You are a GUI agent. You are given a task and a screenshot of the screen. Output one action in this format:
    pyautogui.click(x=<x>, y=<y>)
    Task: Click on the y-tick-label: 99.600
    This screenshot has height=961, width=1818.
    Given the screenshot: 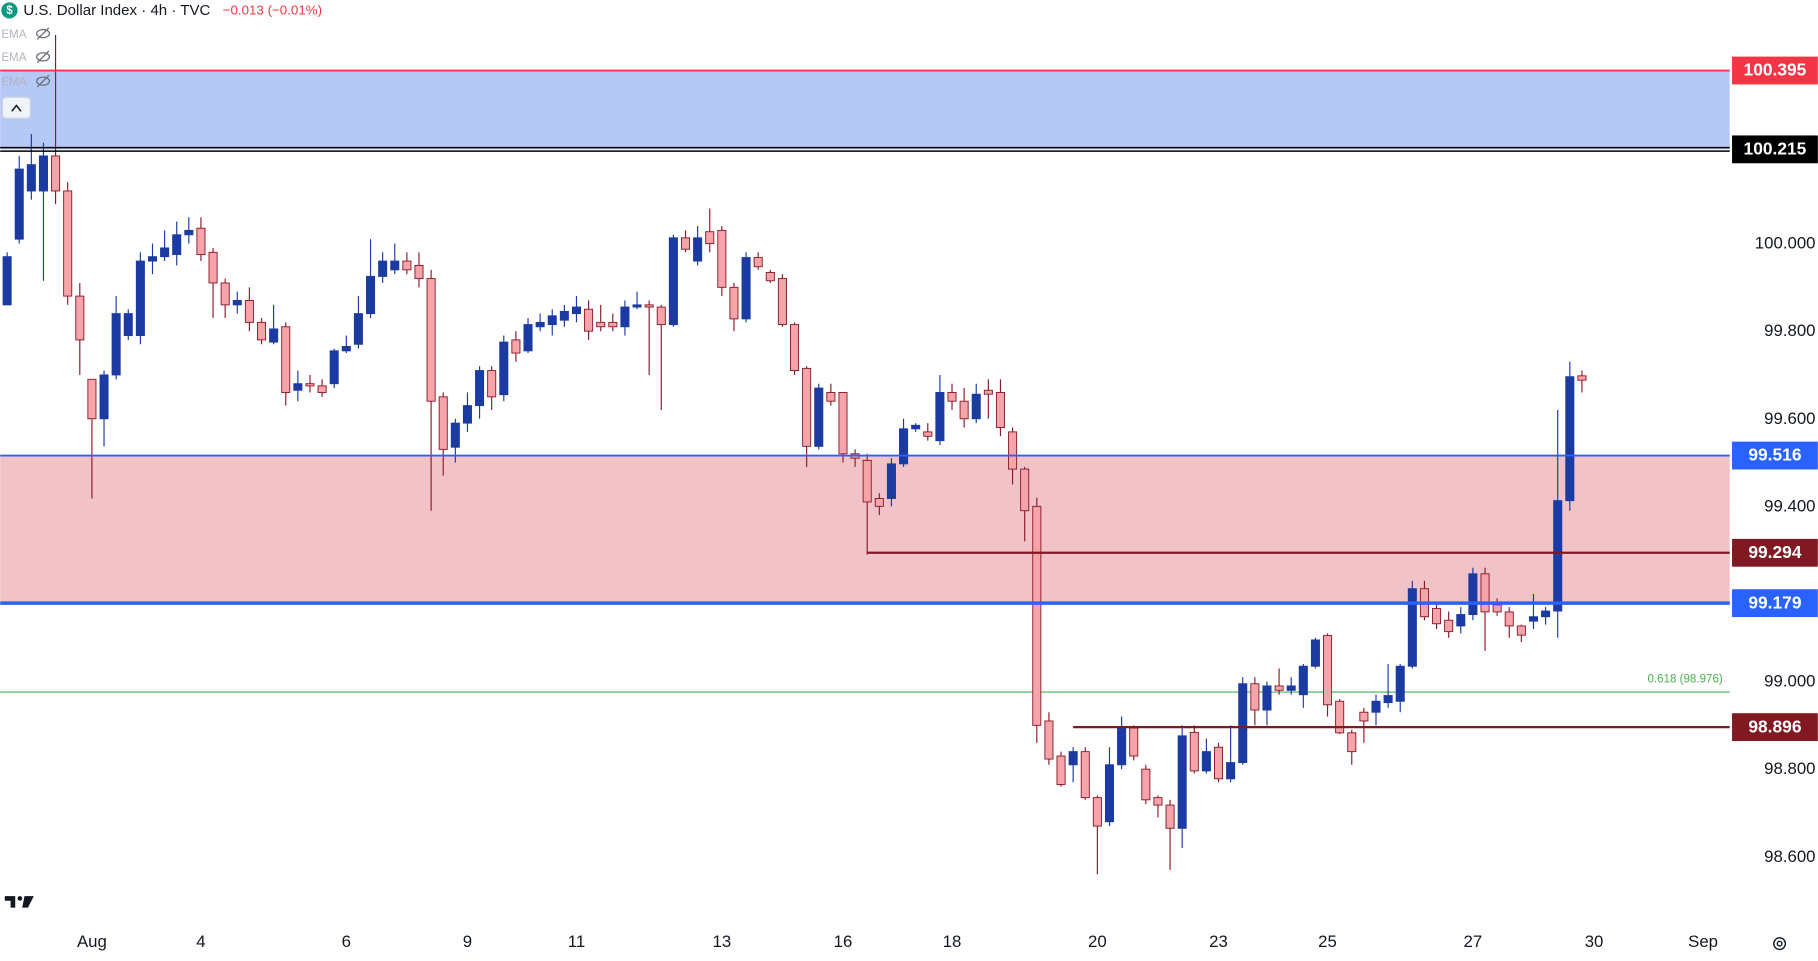 What is the action you would take?
    pyautogui.click(x=1789, y=418)
    